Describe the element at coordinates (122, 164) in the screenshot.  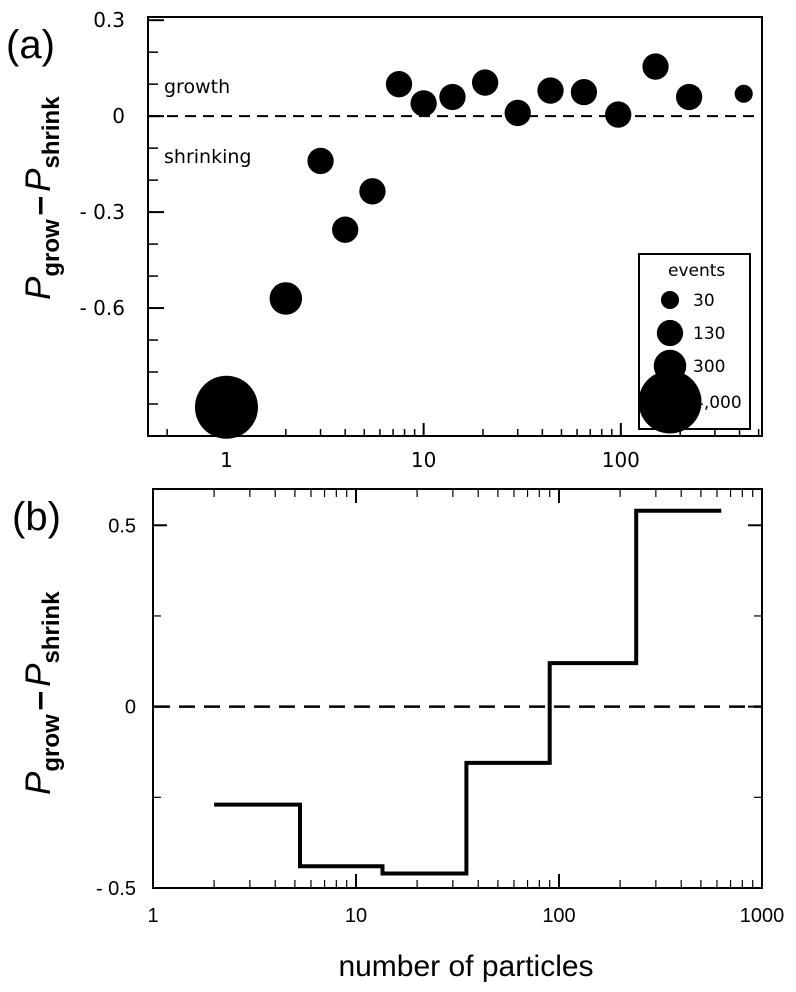
I see `panel-a-y-ticks: 0.3 0 - 0.3 - 0.6` at that location.